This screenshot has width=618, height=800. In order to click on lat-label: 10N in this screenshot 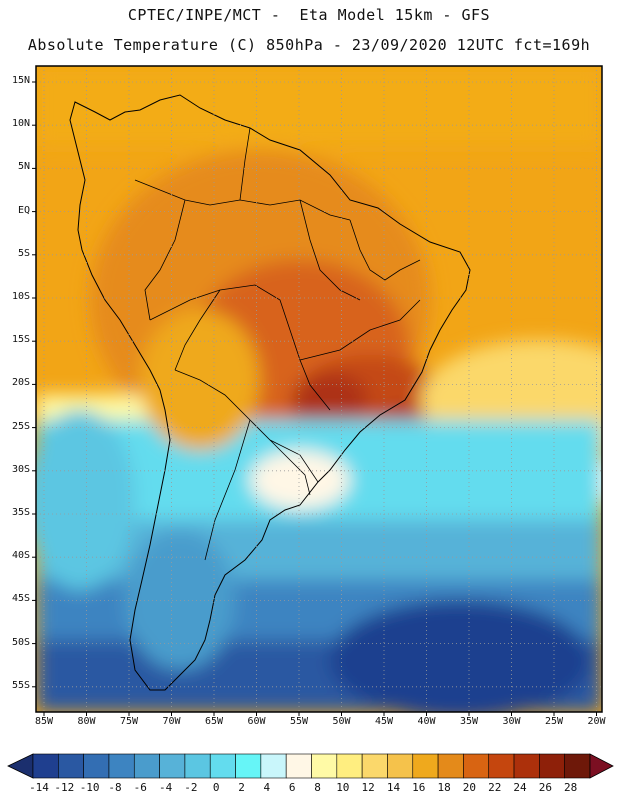, I will do `click(20, 124)`.